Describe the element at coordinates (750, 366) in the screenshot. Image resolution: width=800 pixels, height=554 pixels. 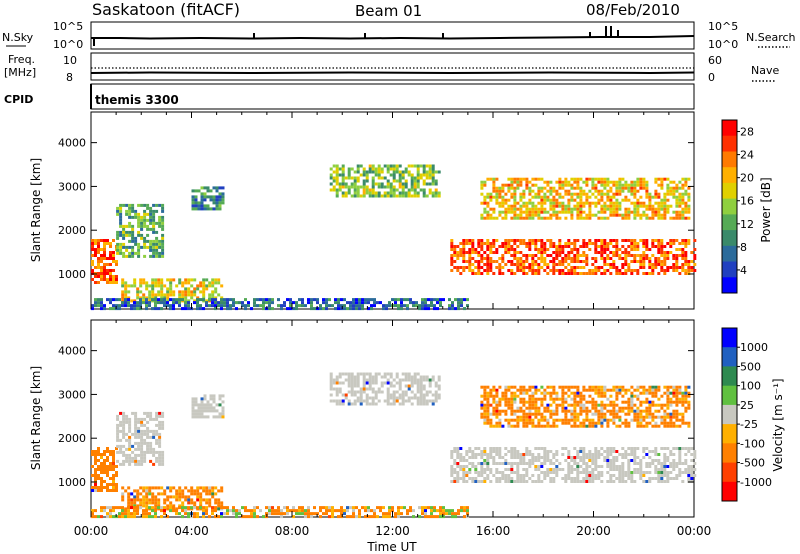
I see `colorbar-tick-label: 500` at that location.